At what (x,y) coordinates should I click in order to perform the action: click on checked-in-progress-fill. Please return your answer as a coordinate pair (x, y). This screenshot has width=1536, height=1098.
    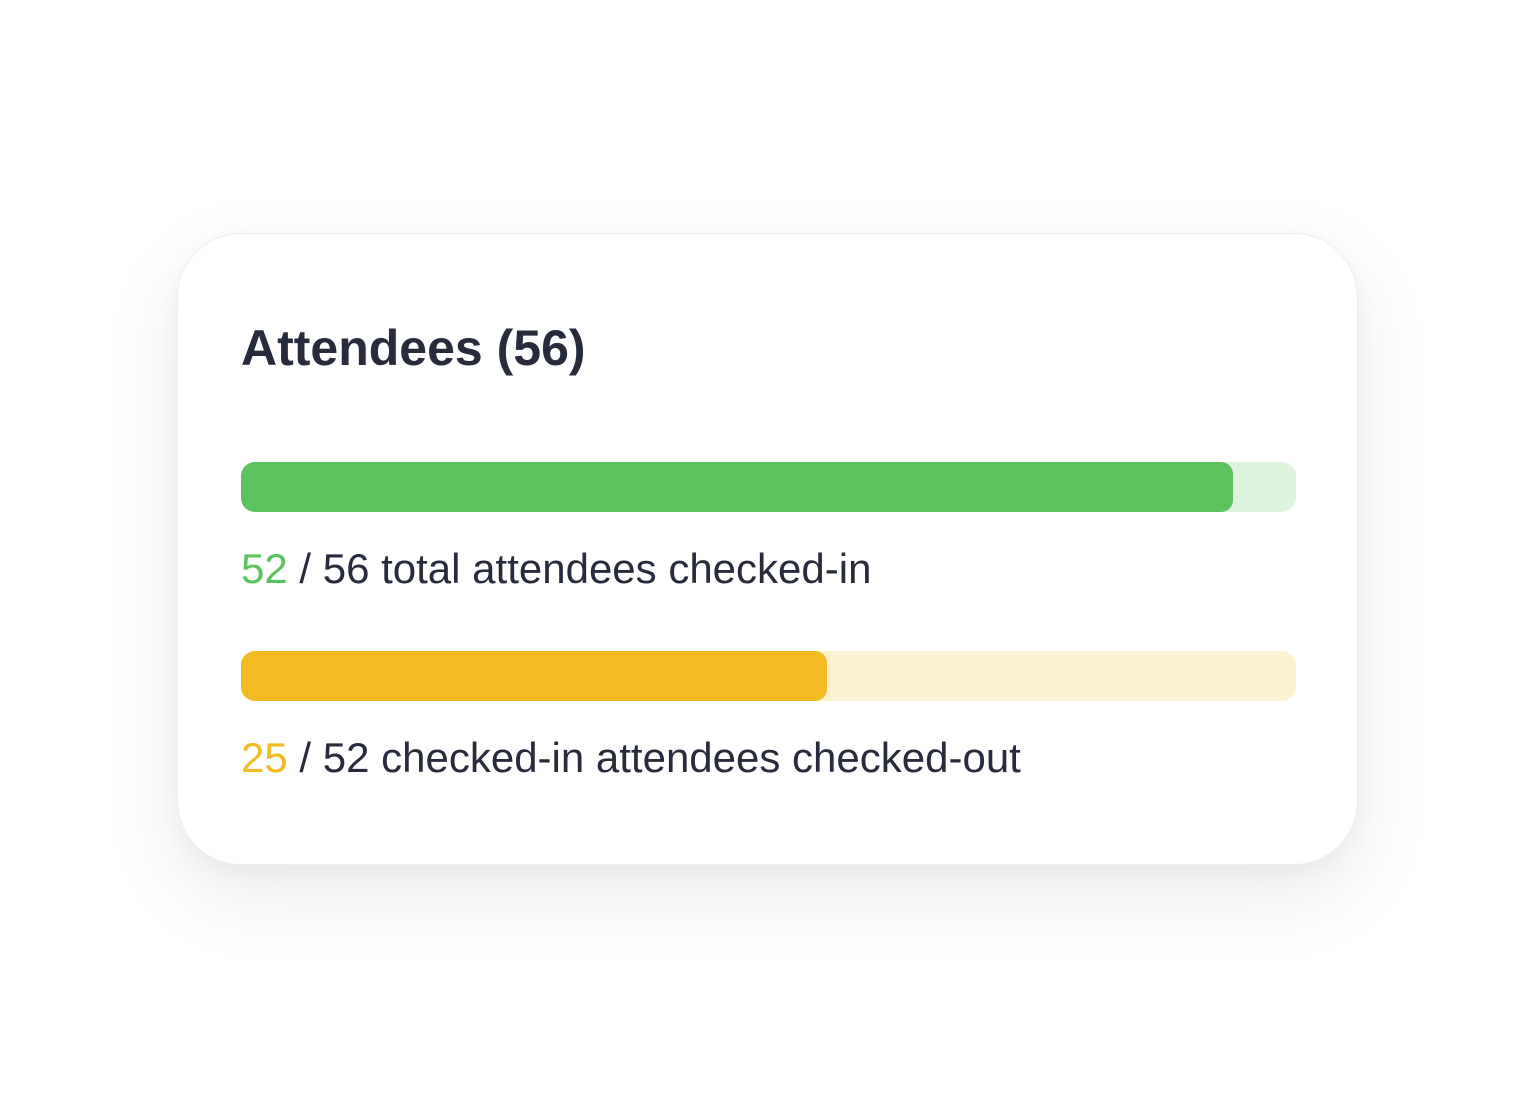
    Looking at the image, I should click on (737, 487).